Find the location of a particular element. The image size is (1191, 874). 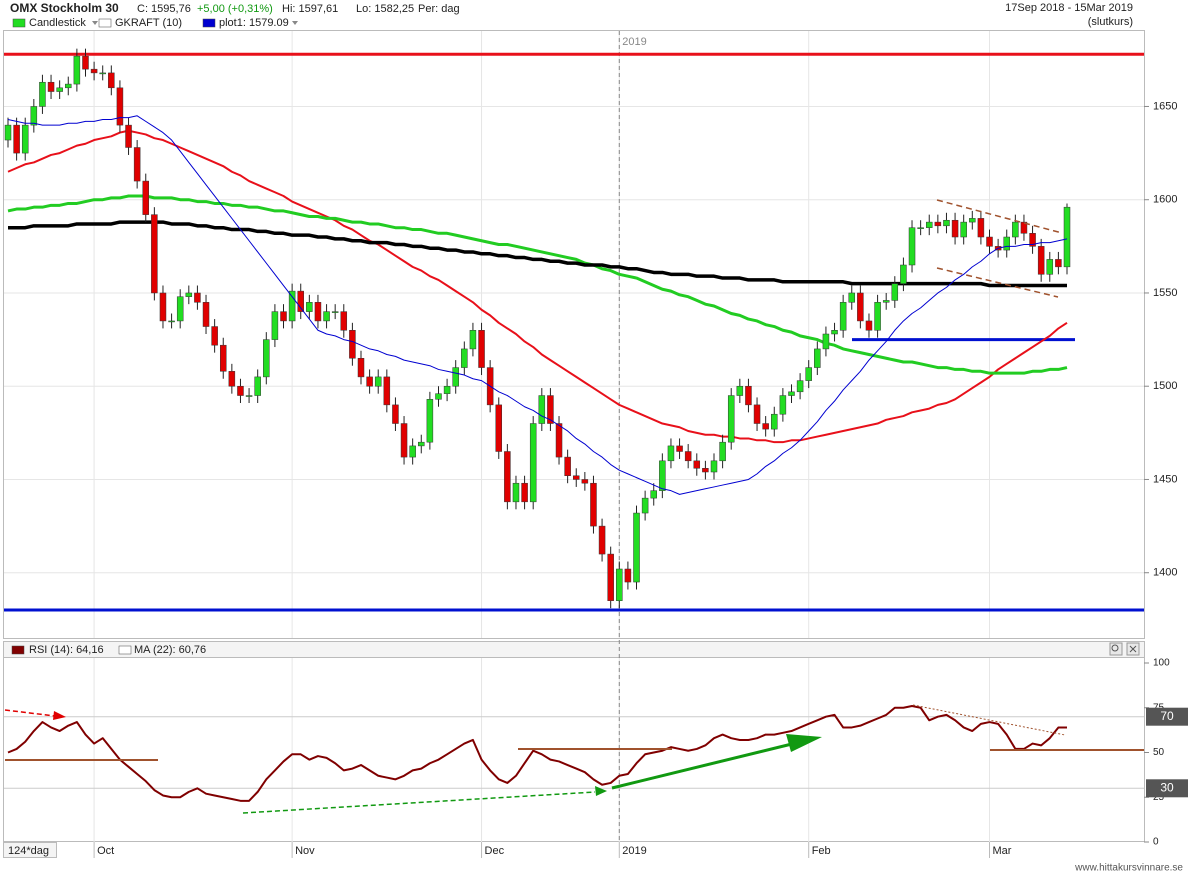

watermark: www.hittakursvinnare.se is located at coordinates (1128, 868).